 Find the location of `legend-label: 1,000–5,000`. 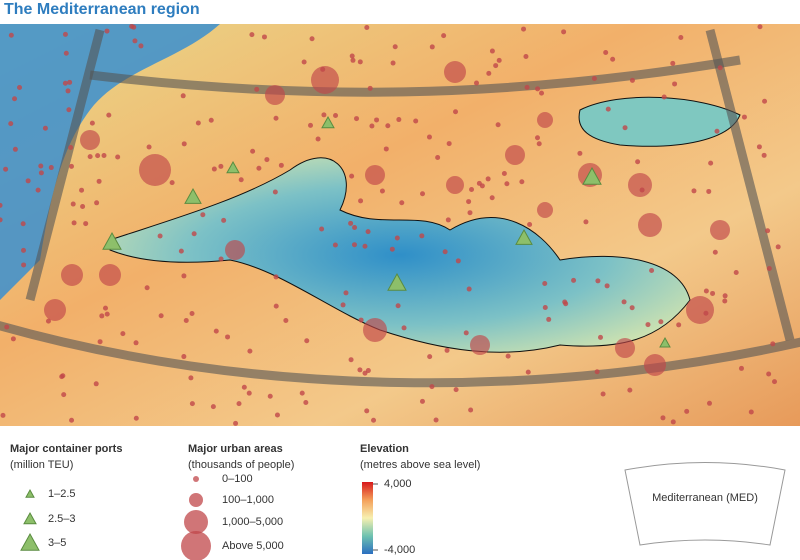

legend-label: 1,000–5,000 is located at coordinates (252, 522).